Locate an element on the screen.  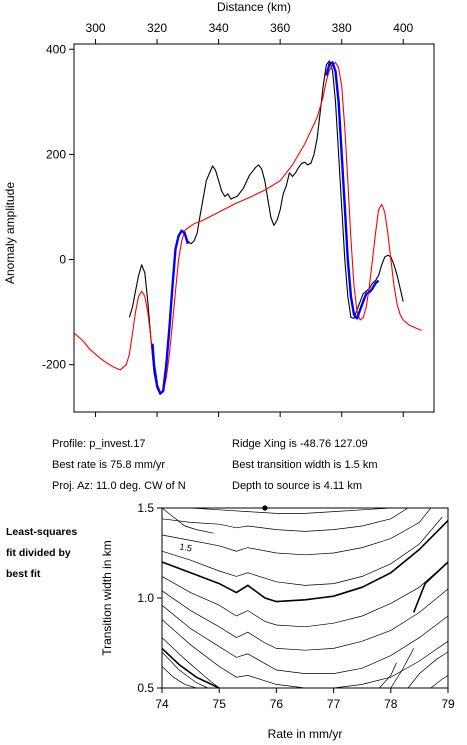
y-tick-label: 0.5 is located at coordinates (145, 688).